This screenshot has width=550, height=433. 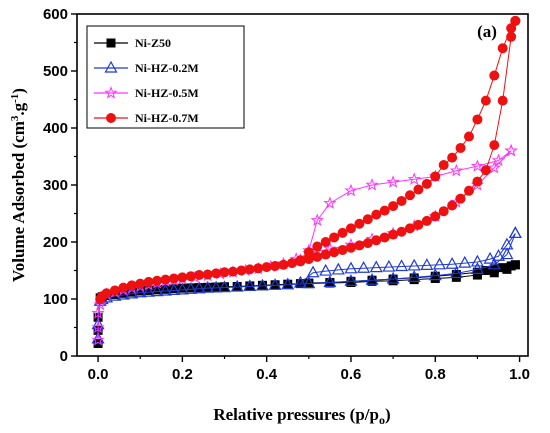 I want to click on x-axis-title-sub: o, so click(x=382, y=420).